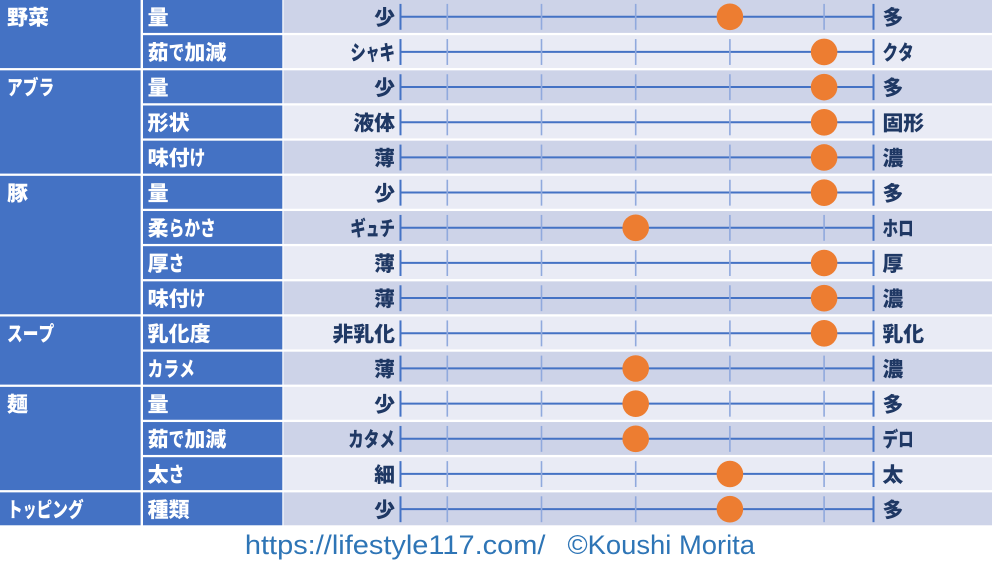 The height and width of the screenshot is (563, 1000). What do you see at coordinates (395, 545) in the screenshot?
I see `svg-text: https://lifestyle117.com/` at bounding box center [395, 545].